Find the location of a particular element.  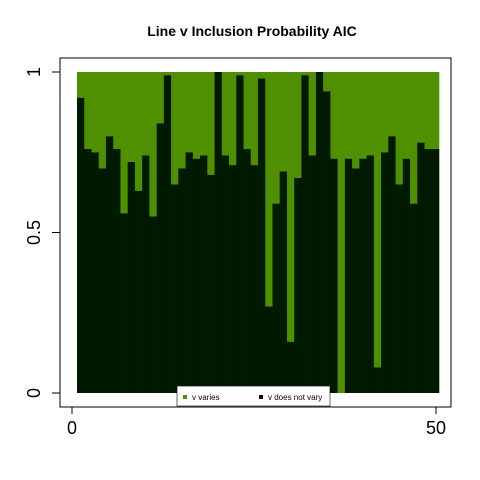

y-axis: 00.51 is located at coordinates (42, 232).